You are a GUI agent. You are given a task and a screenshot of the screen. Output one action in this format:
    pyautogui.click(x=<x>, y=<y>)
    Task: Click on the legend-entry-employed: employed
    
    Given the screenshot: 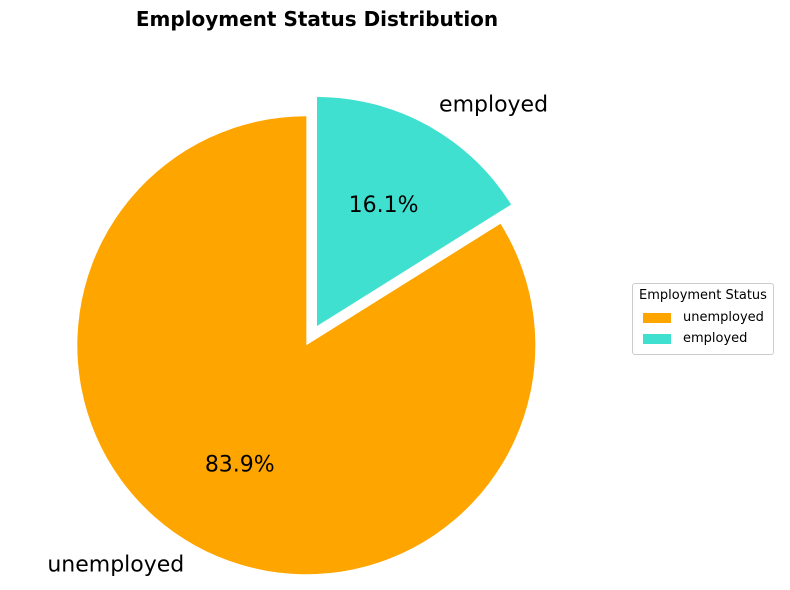 What is the action you would take?
    pyautogui.click(x=703, y=338)
    